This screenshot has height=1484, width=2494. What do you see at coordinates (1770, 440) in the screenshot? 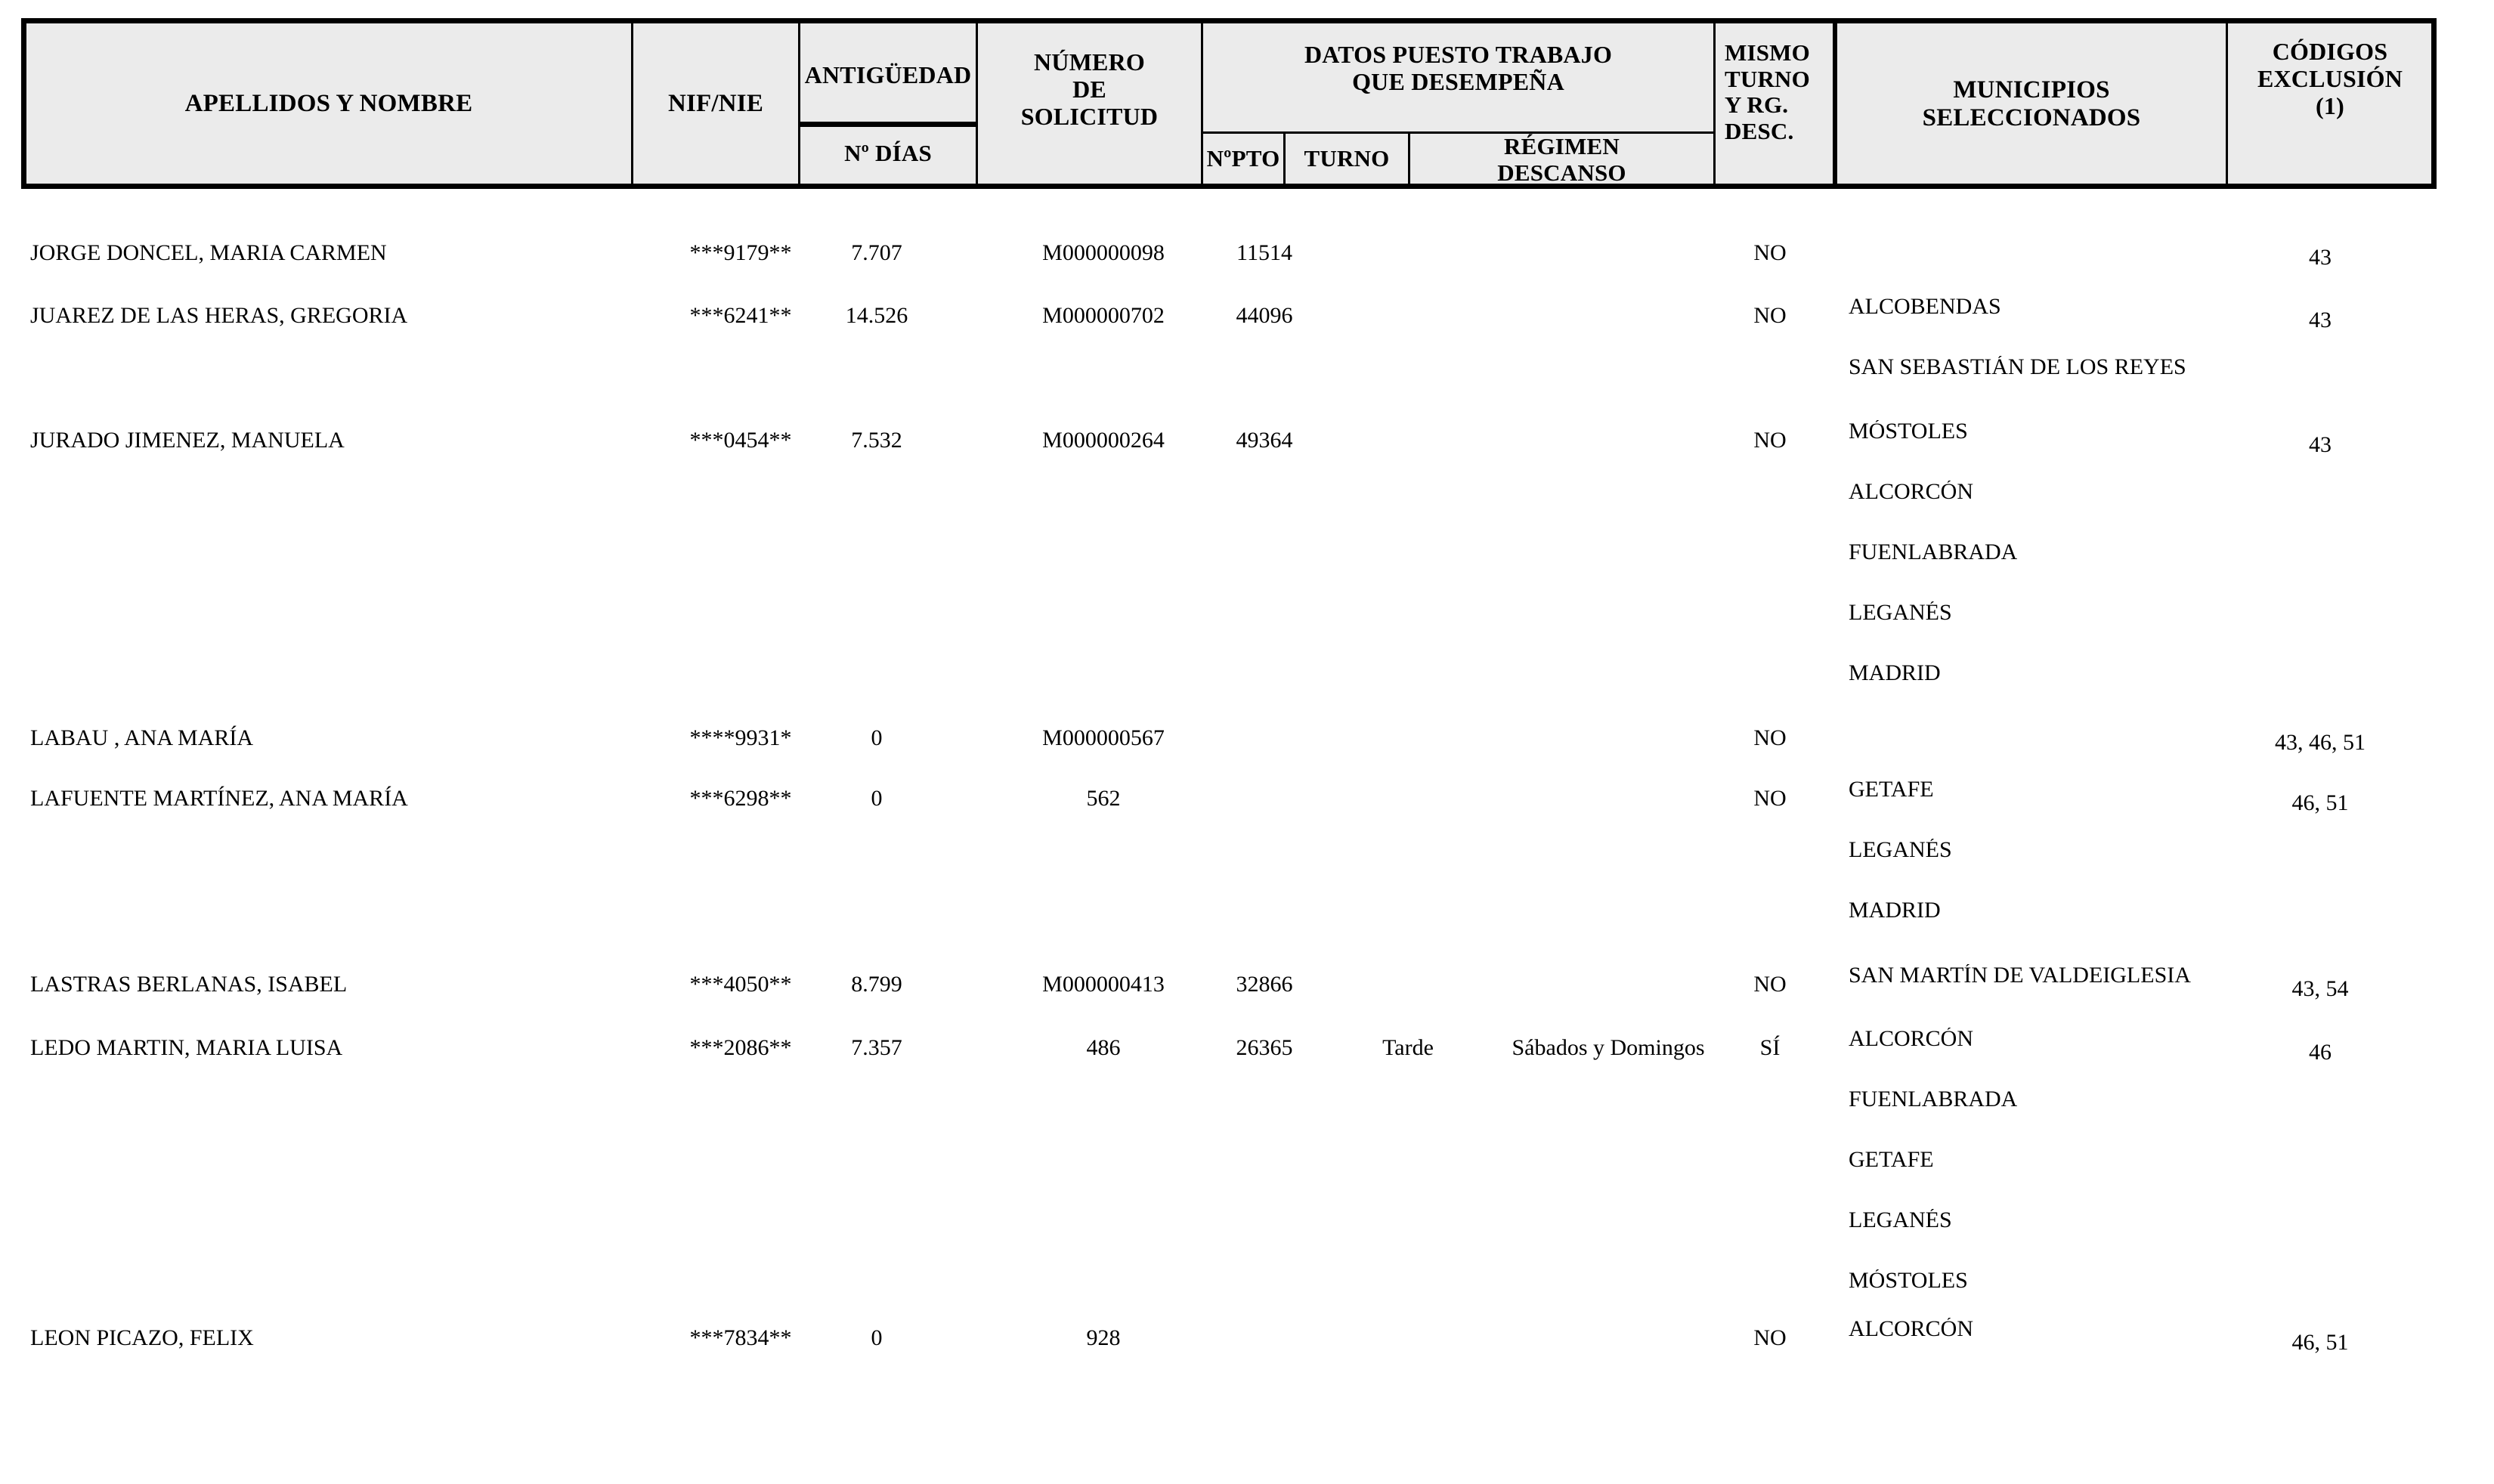
I see `row-2-mismo-turno: NO` at bounding box center [1770, 440].